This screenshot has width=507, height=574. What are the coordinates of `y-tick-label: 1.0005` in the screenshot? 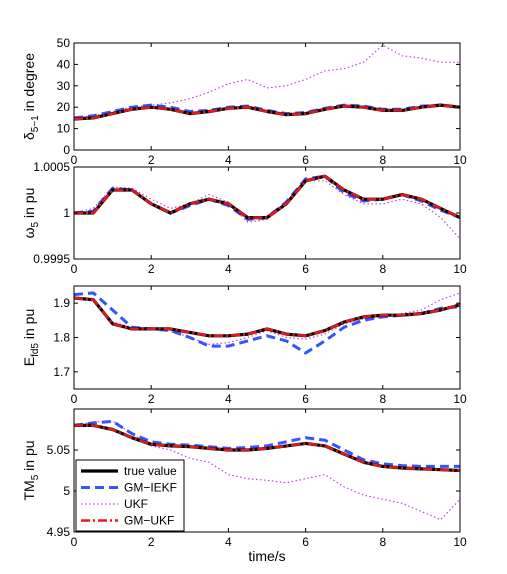 It's located at (51, 167).